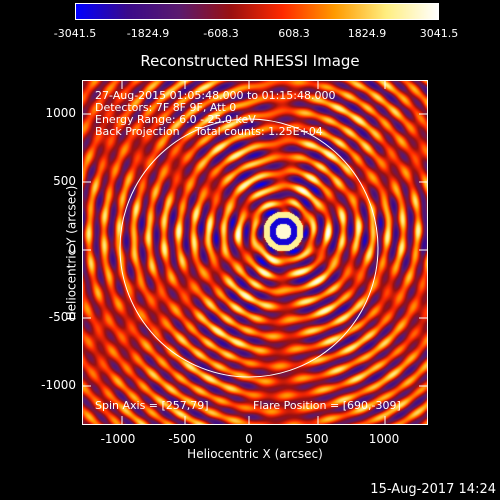 This screenshot has width=500, height=500. Describe the element at coordinates (250, 61) in the screenshot. I see `plot-title: Reconstructed RHESSI Image` at that location.